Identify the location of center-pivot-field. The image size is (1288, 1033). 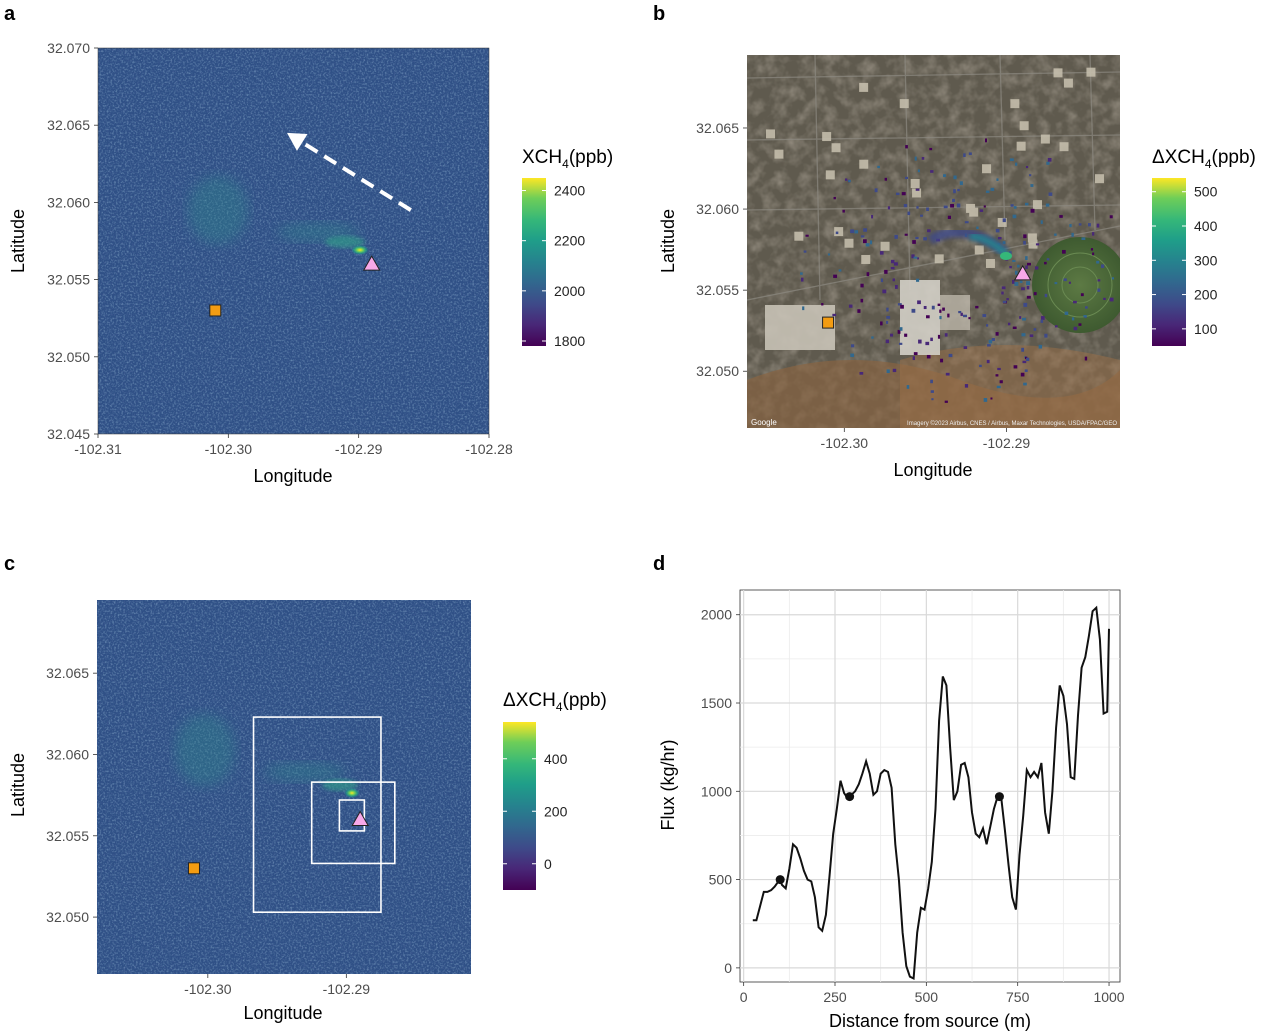
(1076, 285).